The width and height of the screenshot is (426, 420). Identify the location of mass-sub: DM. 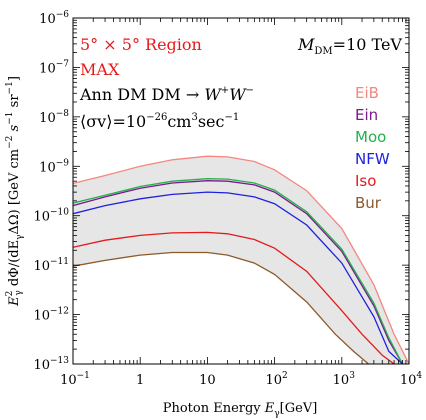
(323, 51).